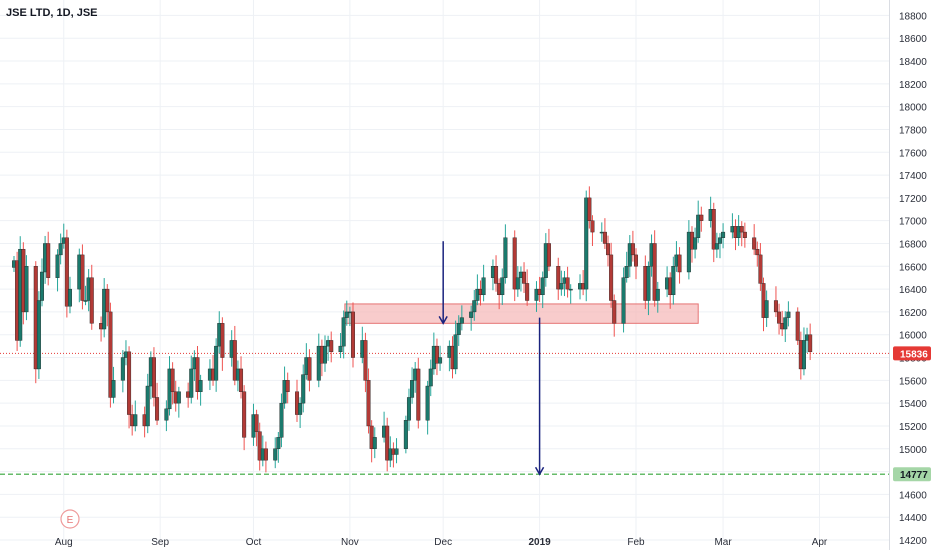 Image resolution: width=932 pixels, height=555 pixels. Describe the element at coordinates (539, 542) in the screenshot. I see `time-tick-label: 2019` at that location.